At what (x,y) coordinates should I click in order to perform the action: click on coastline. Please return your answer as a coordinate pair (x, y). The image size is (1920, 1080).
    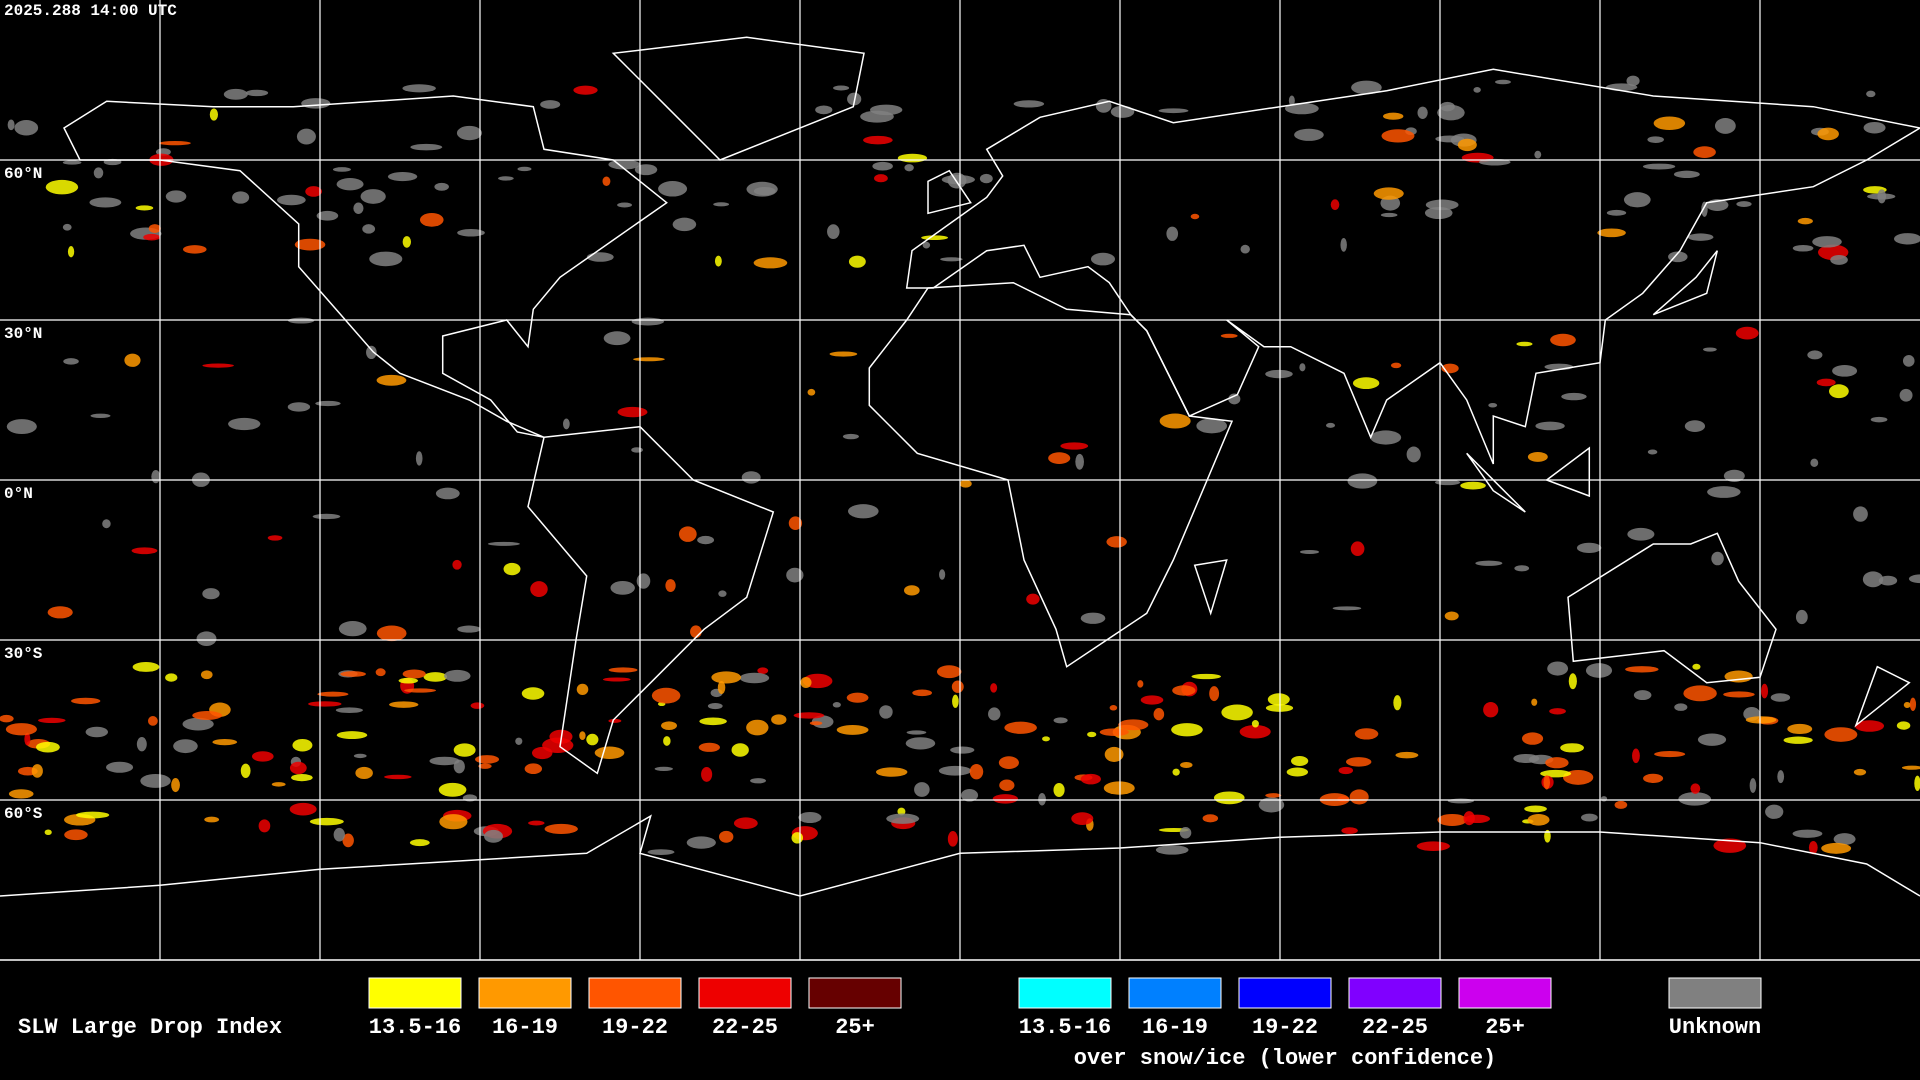
    Looking at the image, I should click on (651, 600).